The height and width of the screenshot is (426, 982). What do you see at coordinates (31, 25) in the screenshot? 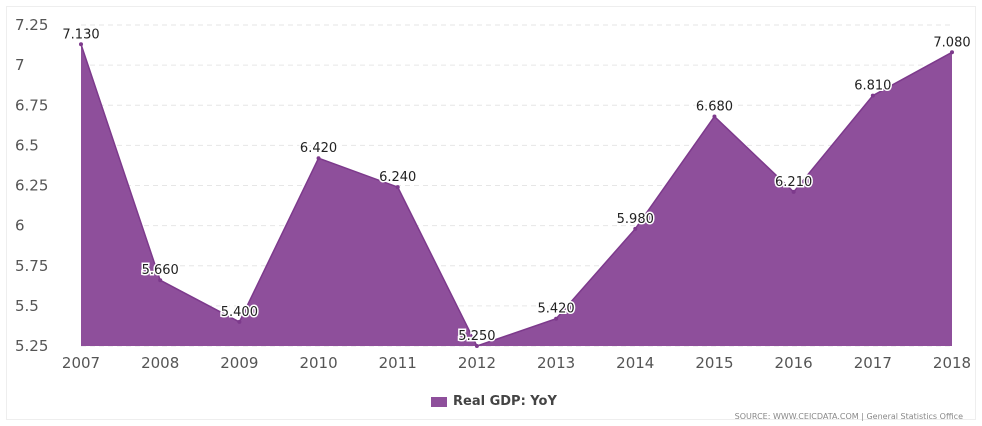
I see `y-tick-label: 7.25` at bounding box center [31, 25].